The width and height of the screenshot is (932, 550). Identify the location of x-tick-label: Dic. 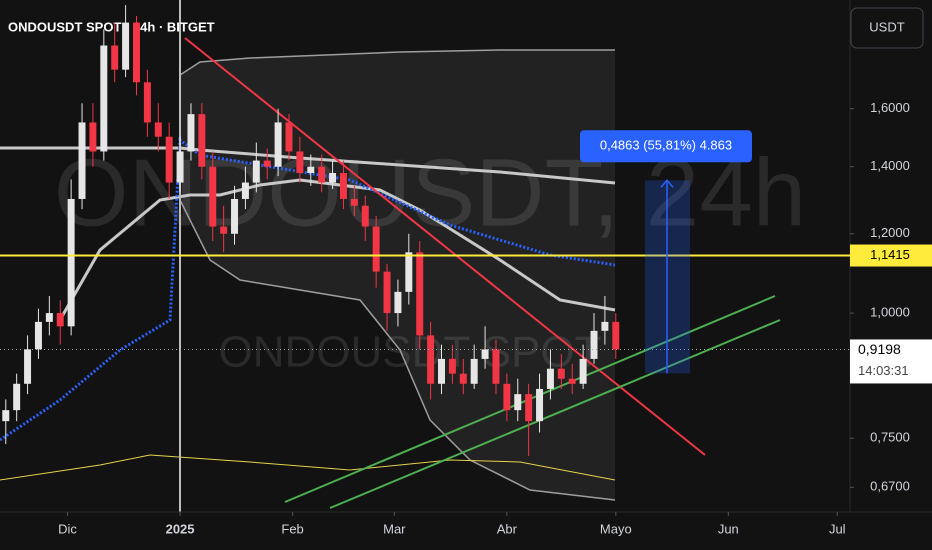
(67, 528).